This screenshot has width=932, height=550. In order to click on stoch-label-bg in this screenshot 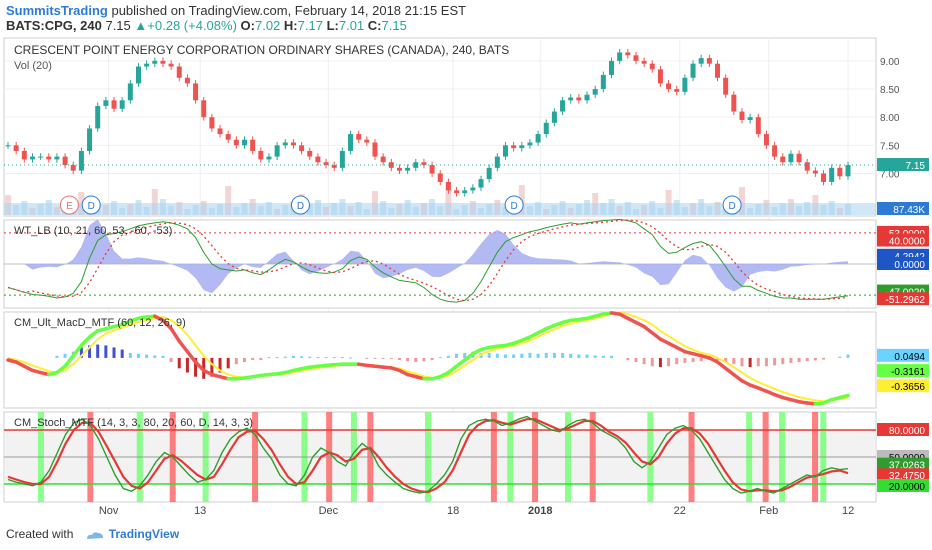, I will do `click(903, 475)`.